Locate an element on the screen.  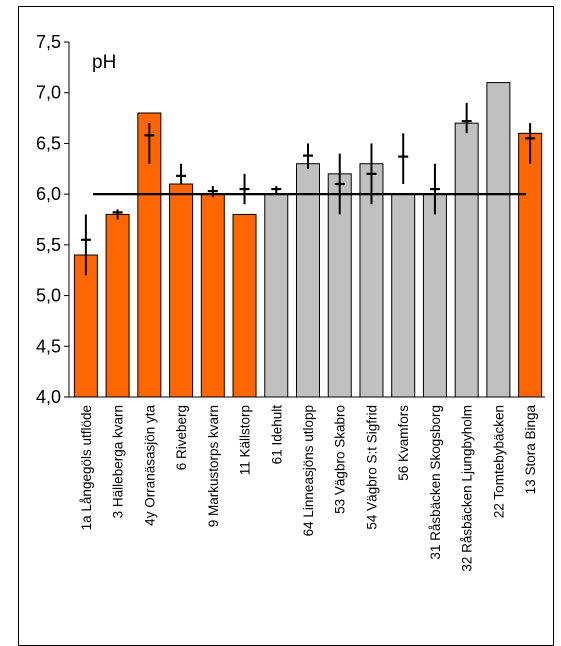
x-category-label: 3 Hälleberga kvarn is located at coordinates (118, 461).